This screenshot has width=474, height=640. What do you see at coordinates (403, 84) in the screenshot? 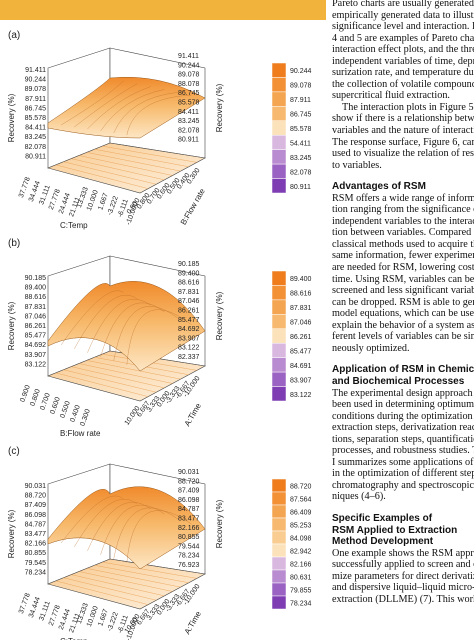
I see `text-line: the collection of volatile compounds aft` at bounding box center [403, 84].